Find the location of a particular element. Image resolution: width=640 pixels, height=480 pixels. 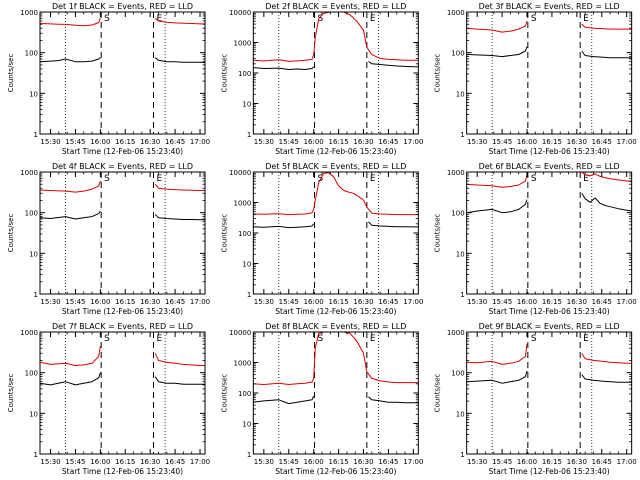

y-tick-label: 10000 is located at coordinates (240, 13).